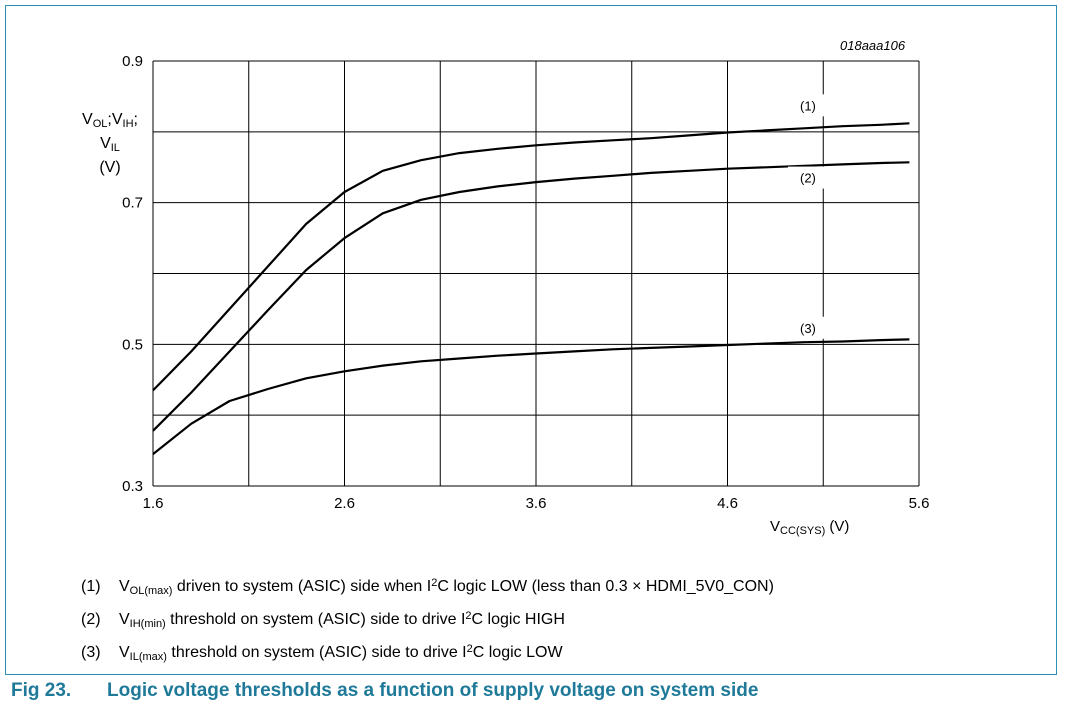  What do you see at coordinates (132, 486) in the screenshot?
I see `y-tick-label: 0.3` at bounding box center [132, 486].